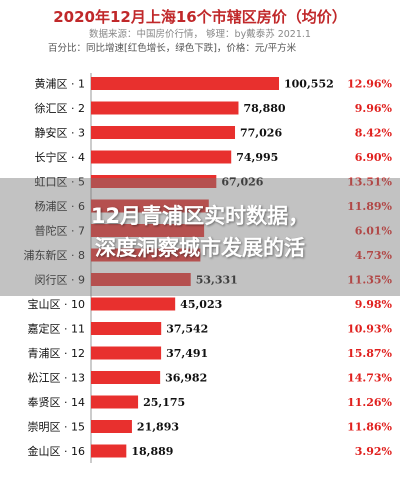 The image size is (400, 479). Describe the element at coordinates (200, 17) in the screenshot. I see `chart-title: 2020年12月上海16个市辖区房价（均价）` at that location.